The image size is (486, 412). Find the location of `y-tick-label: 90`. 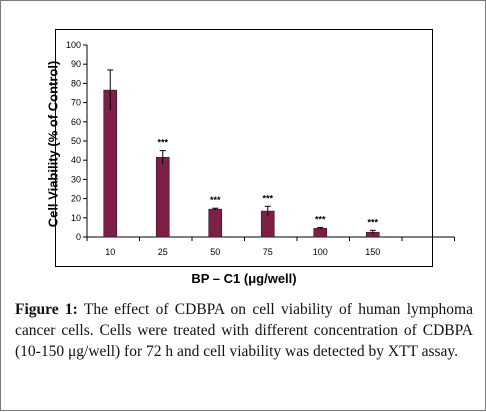

y-tick-label: 90 is located at coordinates (76, 64).